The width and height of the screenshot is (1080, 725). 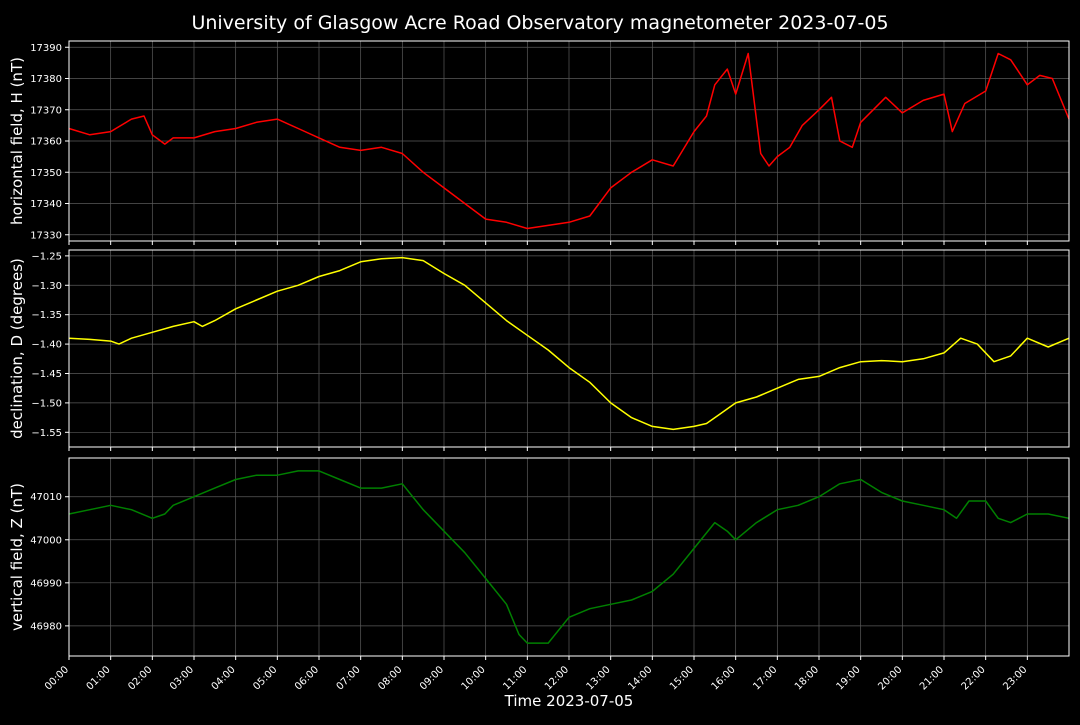 I want to click on y-tick-label: 17390, so click(x=46, y=48).